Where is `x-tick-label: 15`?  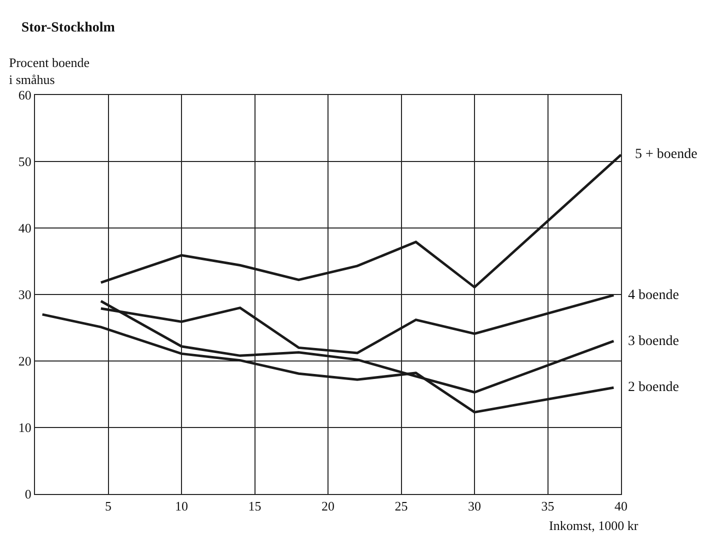
x-tick-label: 15 is located at coordinates (255, 506).